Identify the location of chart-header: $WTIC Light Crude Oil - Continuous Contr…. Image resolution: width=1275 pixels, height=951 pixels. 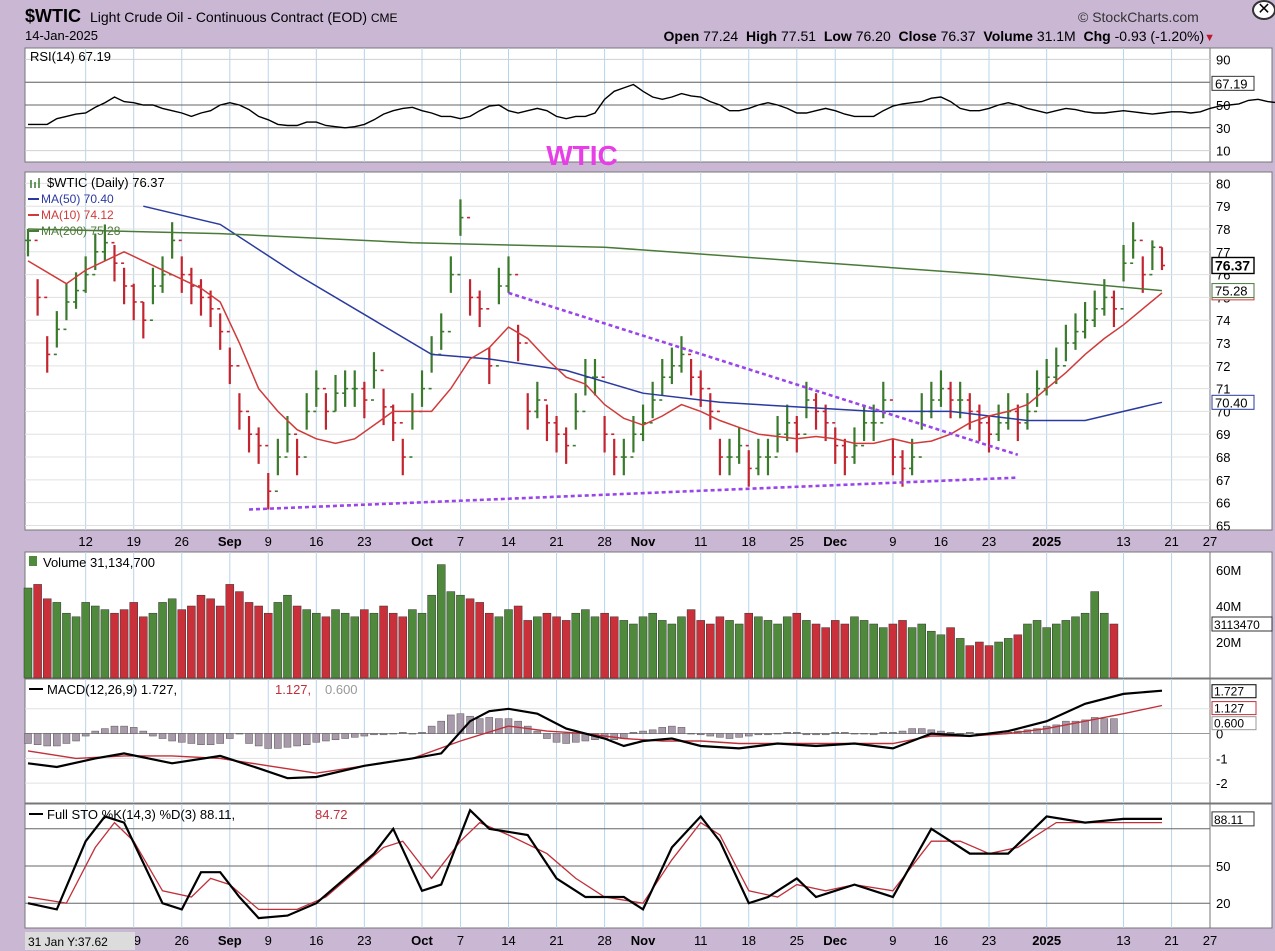
(637, 23).